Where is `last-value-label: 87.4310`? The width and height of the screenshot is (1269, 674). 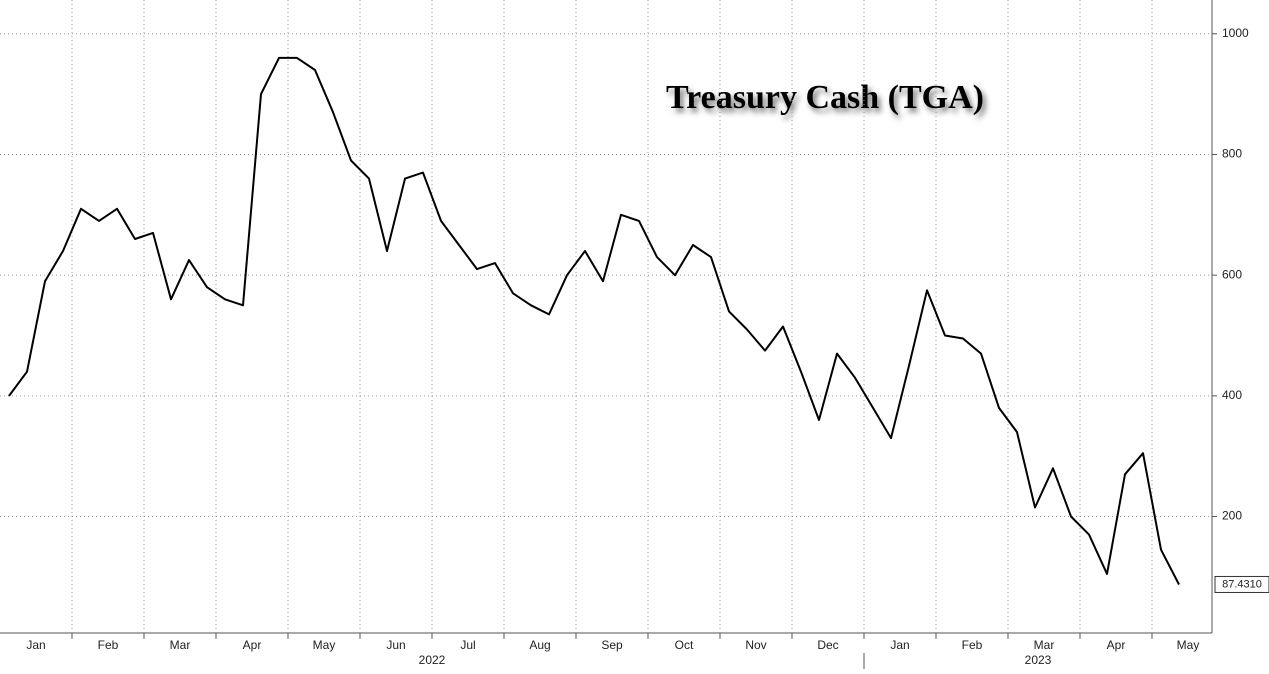 last-value-label: 87.4310 is located at coordinates (1242, 584).